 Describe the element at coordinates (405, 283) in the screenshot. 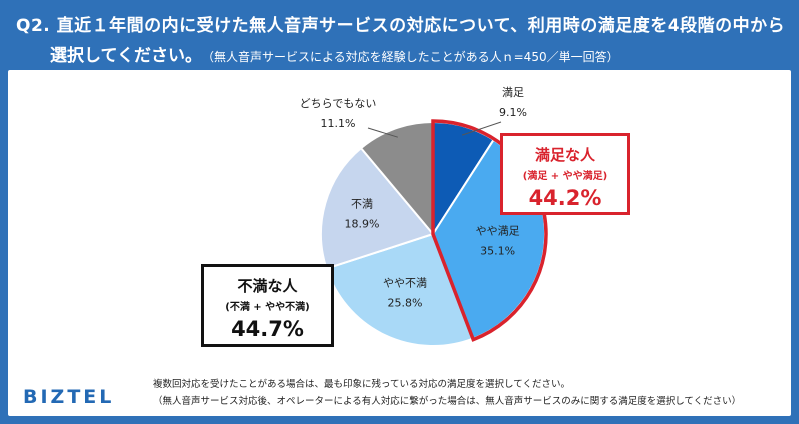

I see `pie-slice-label-2: やや不満` at that location.